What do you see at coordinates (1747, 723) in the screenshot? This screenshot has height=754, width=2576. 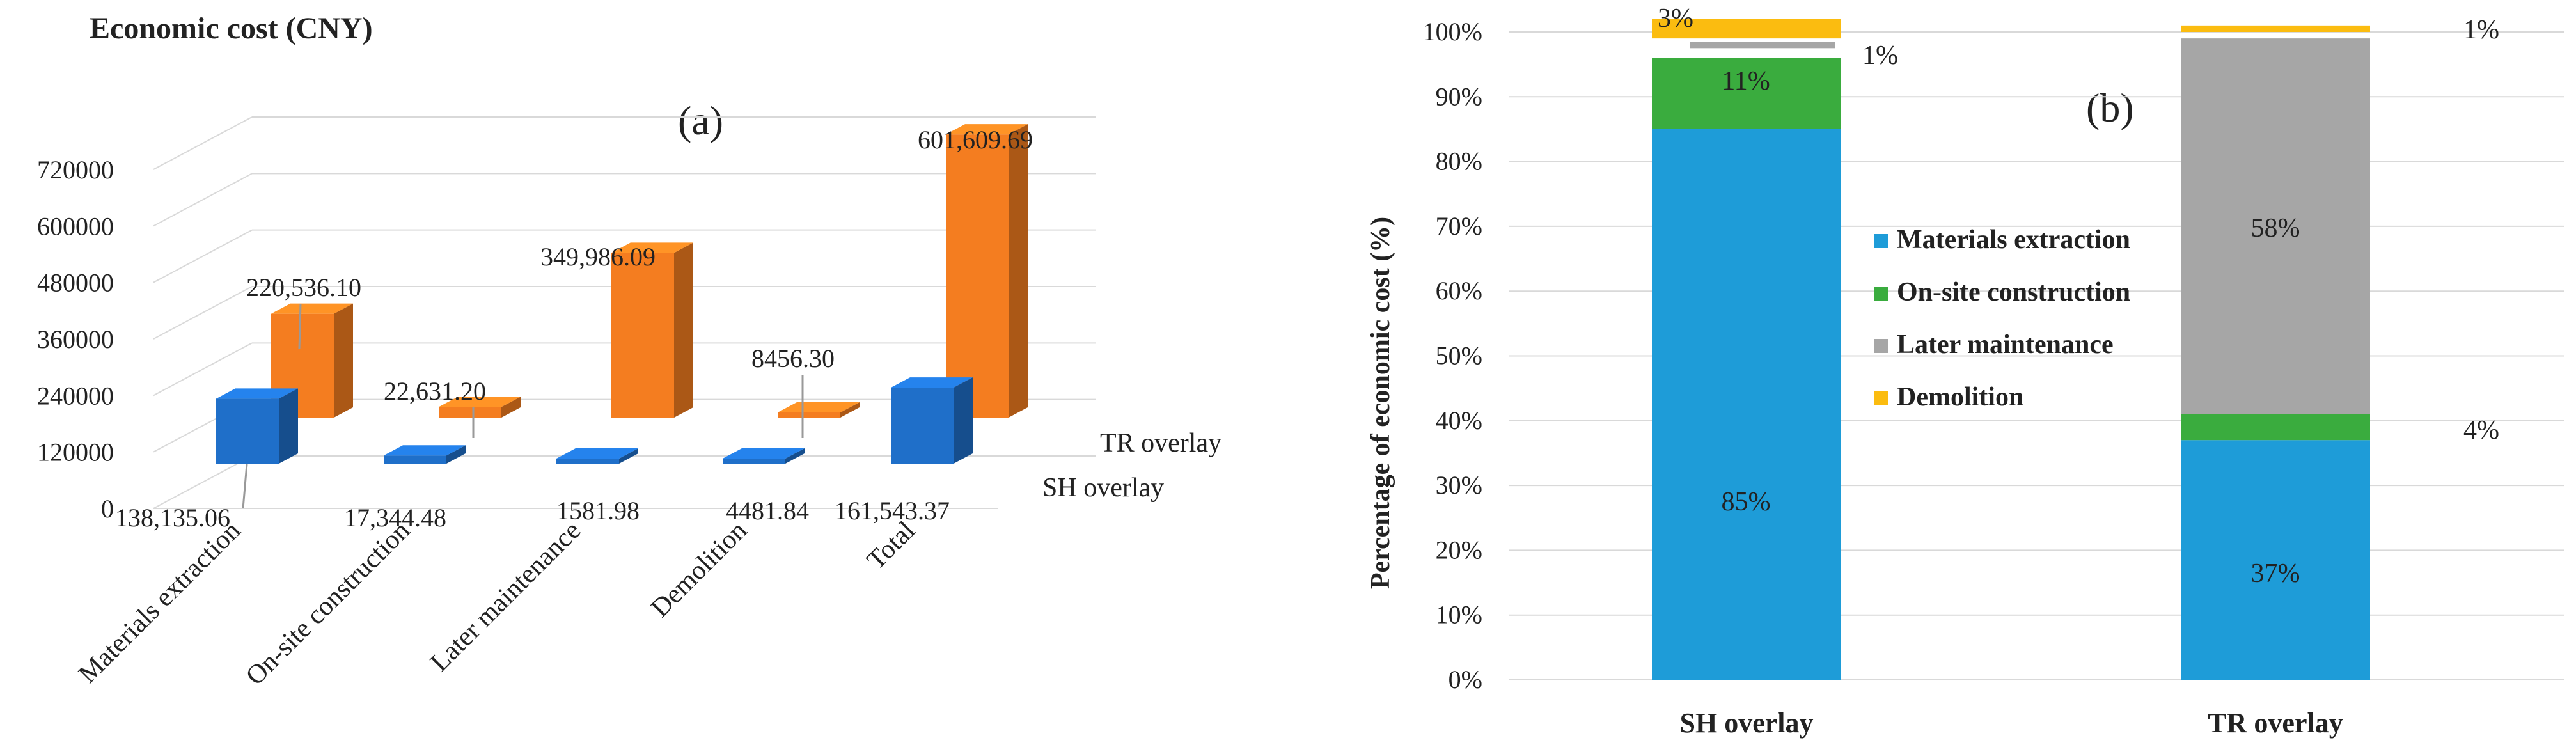 I see `x-tick-label: SH overlay` at bounding box center [1747, 723].